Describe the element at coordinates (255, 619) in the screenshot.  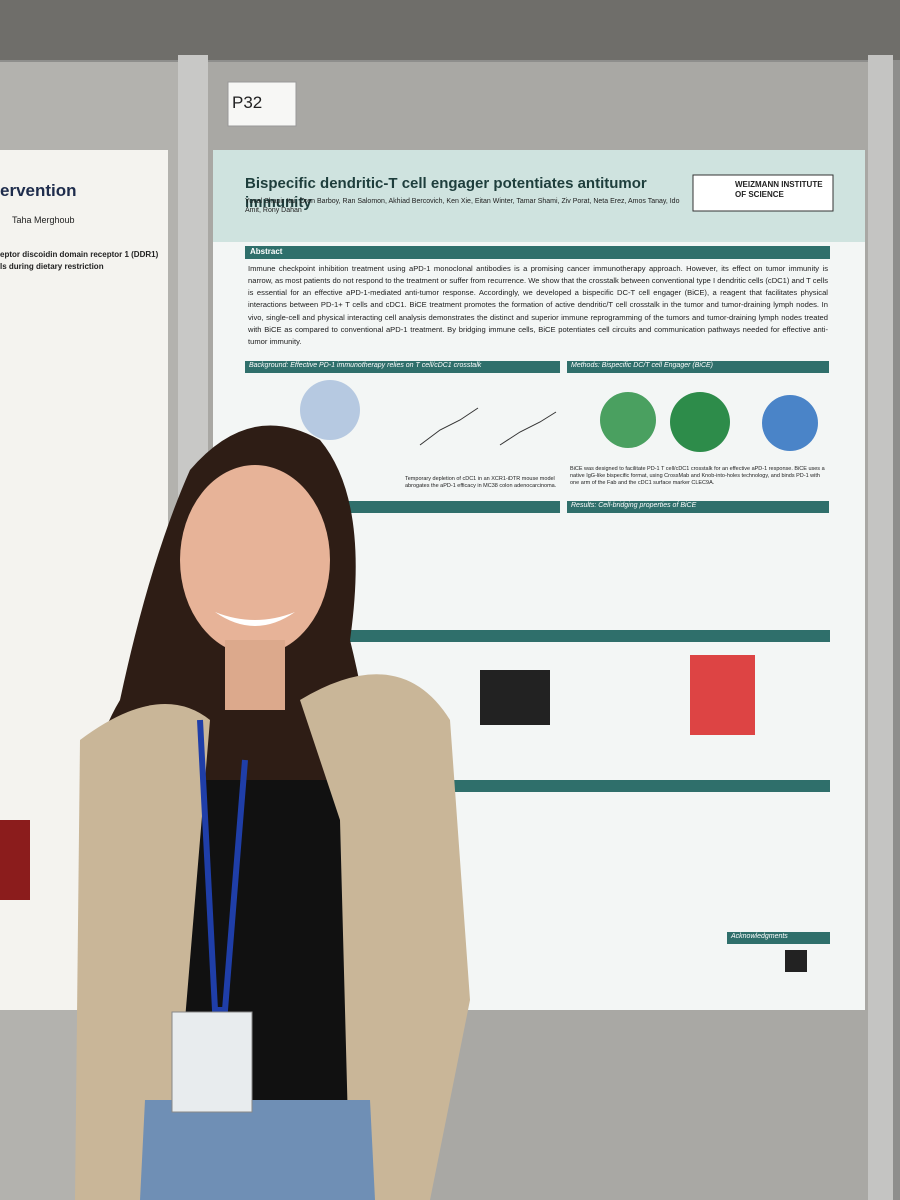
I see `smile` at that location.